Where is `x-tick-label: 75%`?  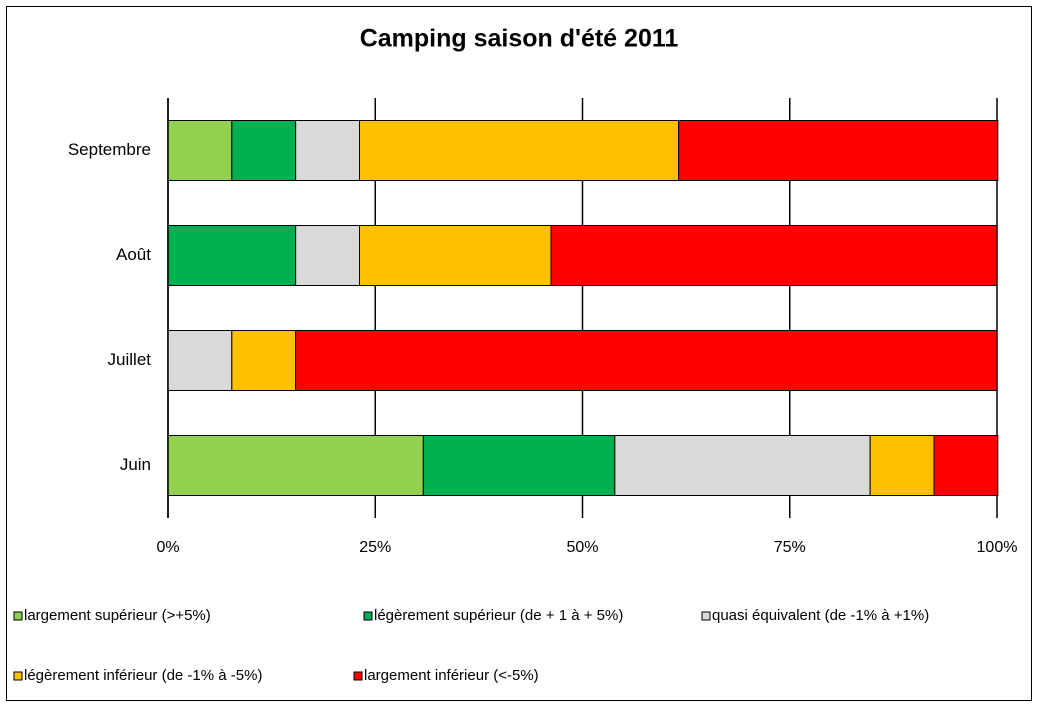
x-tick-label: 75% is located at coordinates (790, 547).